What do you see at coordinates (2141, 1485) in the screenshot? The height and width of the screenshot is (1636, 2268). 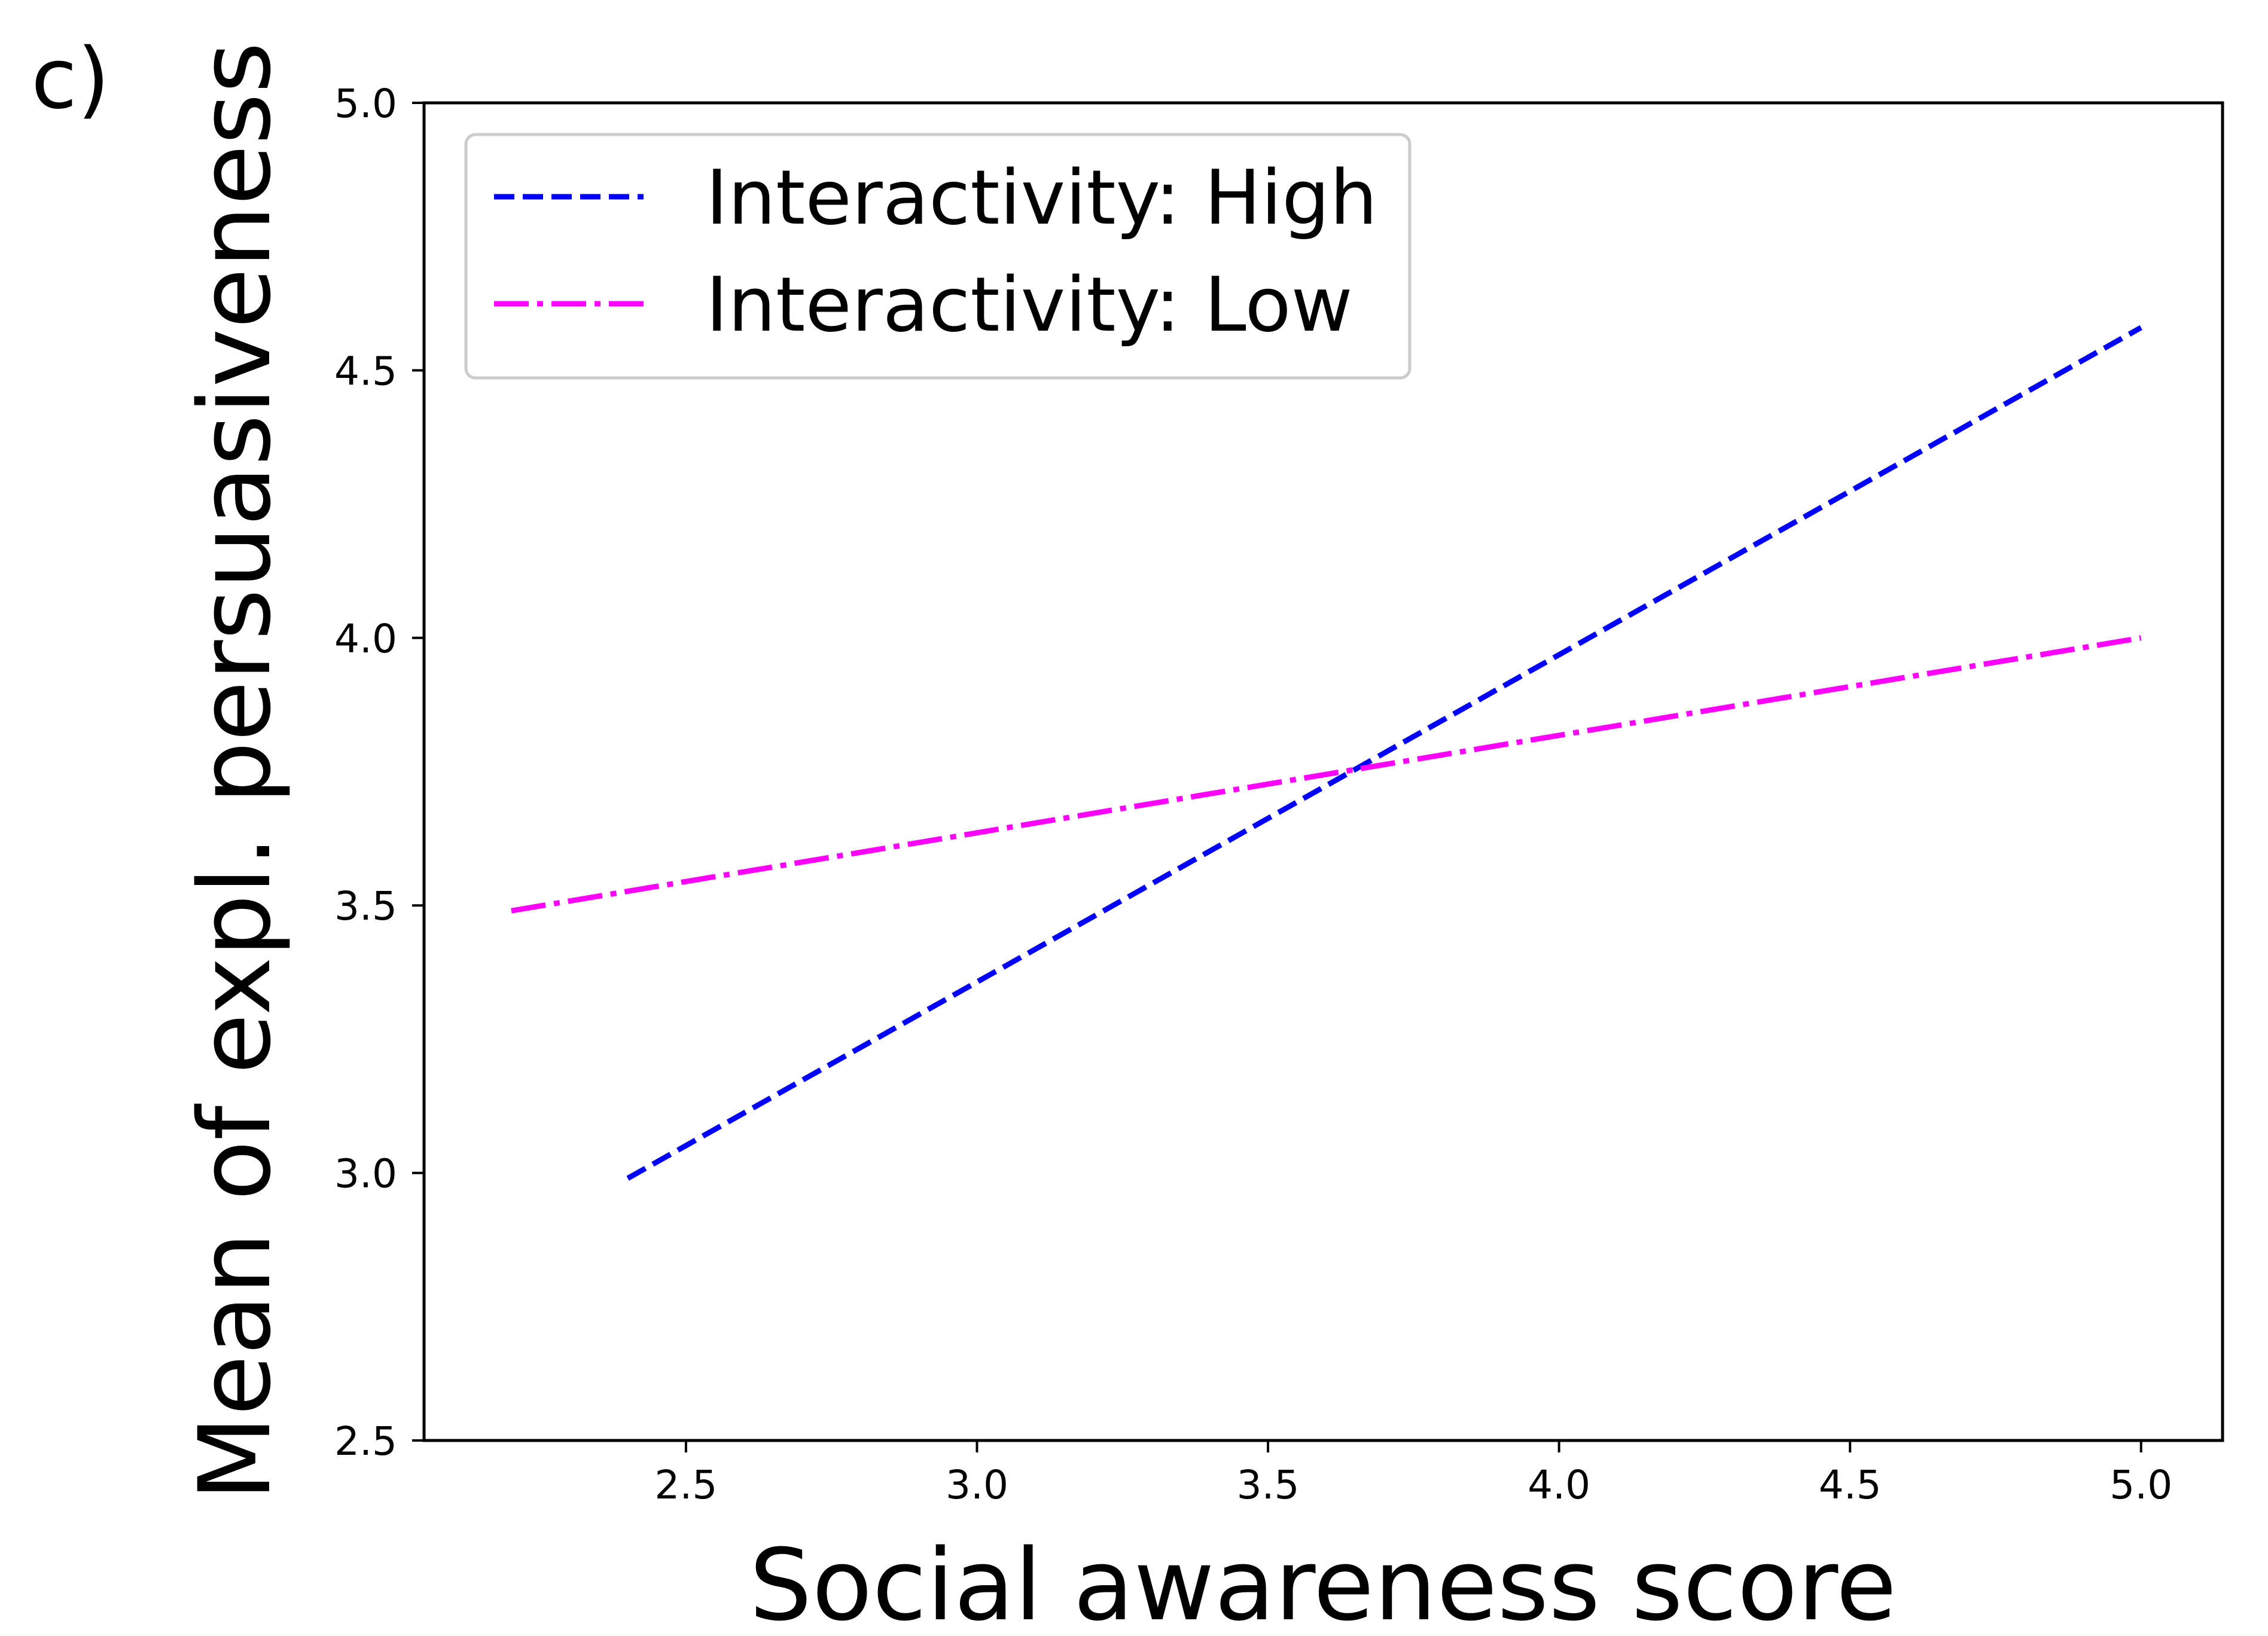 I see `x-tick-label: 5.0` at bounding box center [2141, 1485].